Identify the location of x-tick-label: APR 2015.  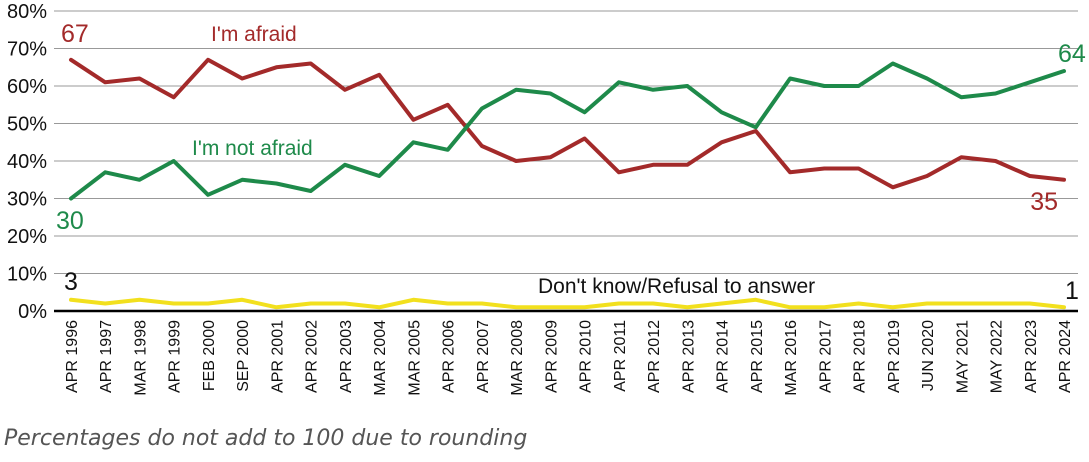
(757, 356).